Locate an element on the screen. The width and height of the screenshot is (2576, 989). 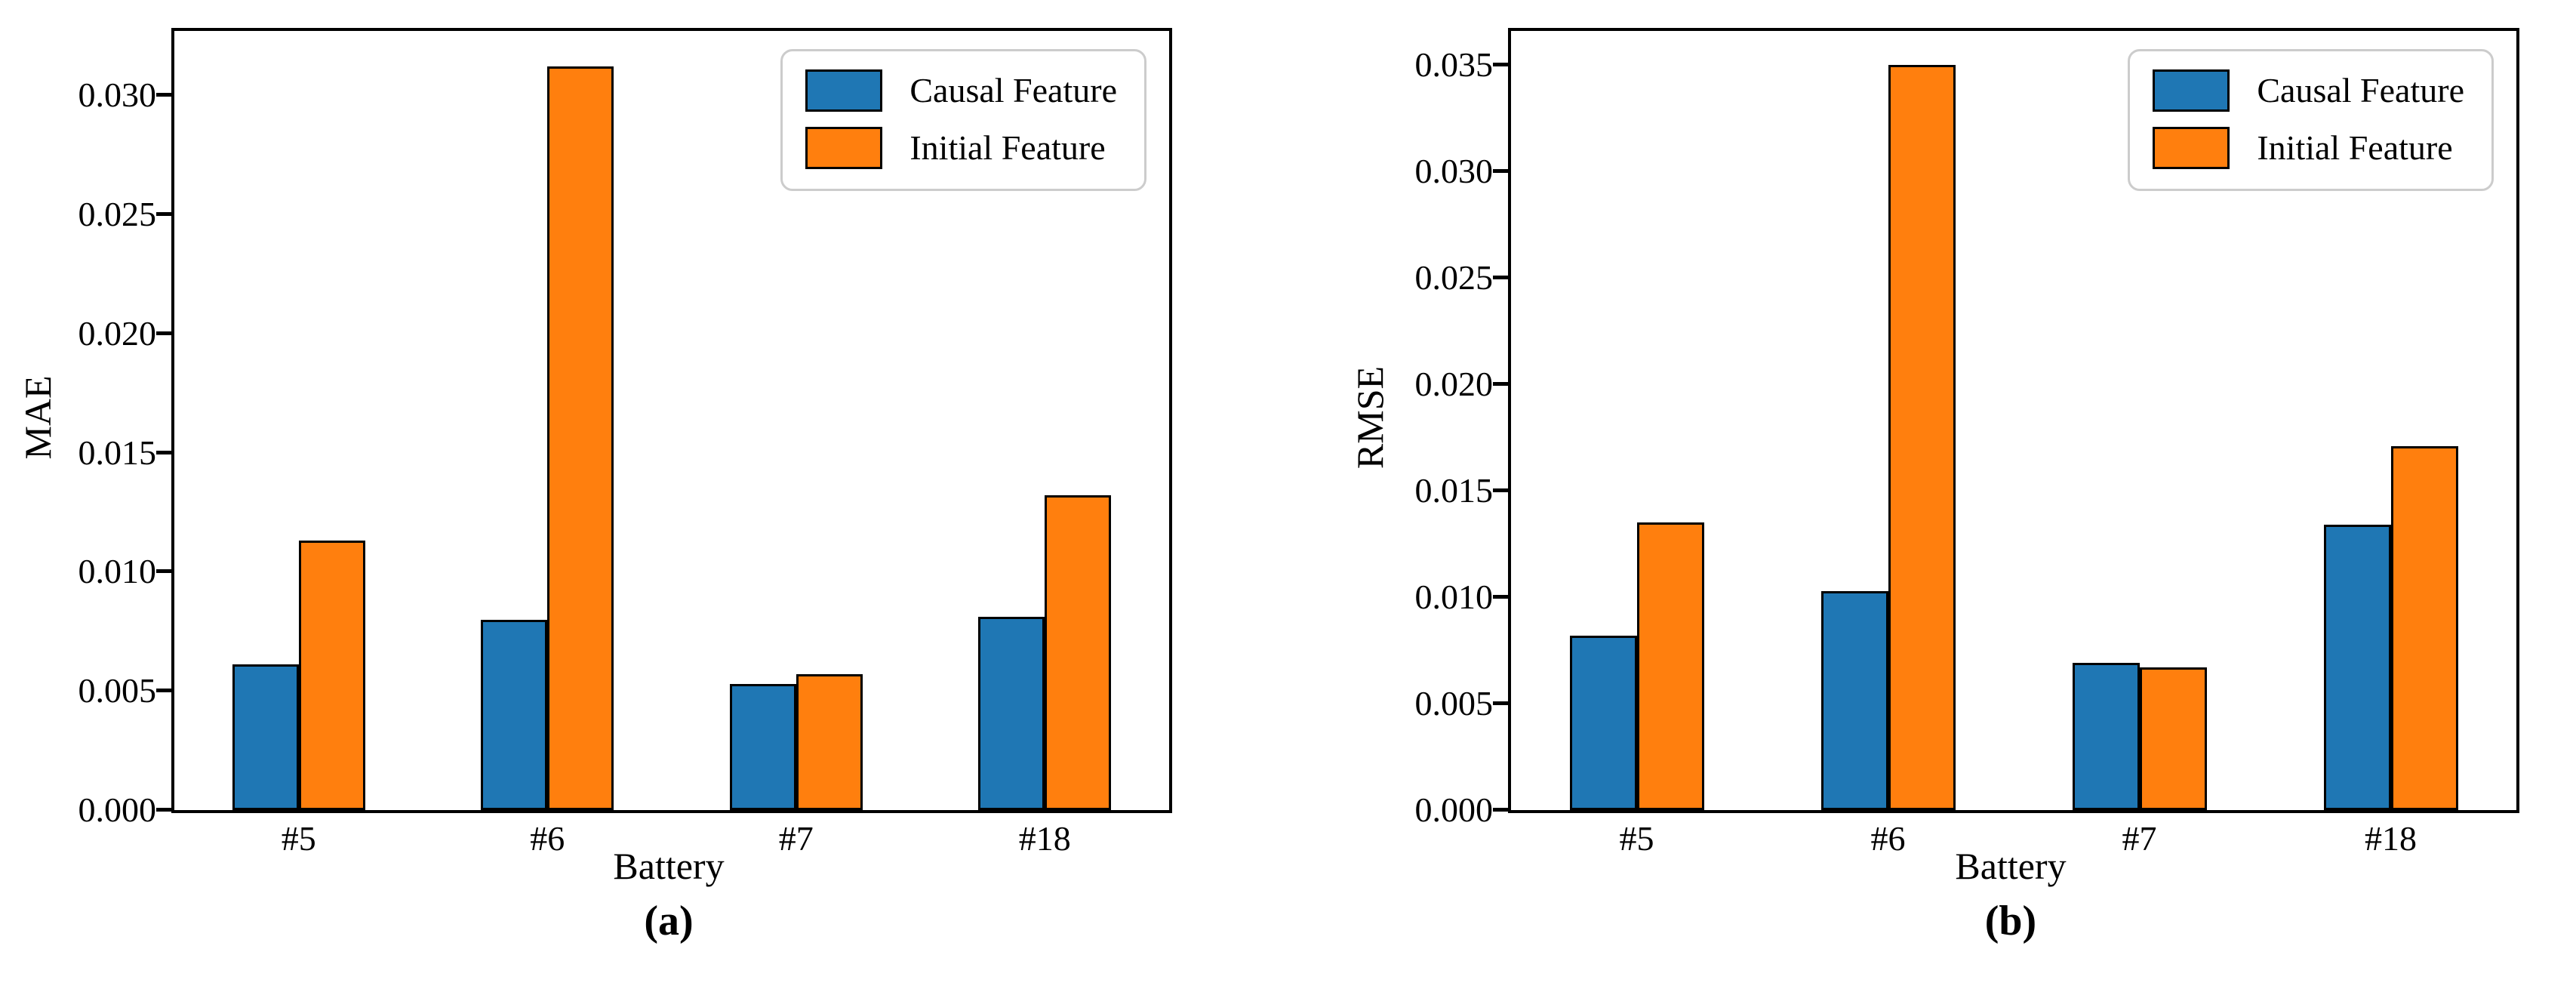
y-tick-label: 0.035 is located at coordinates (1454, 65).